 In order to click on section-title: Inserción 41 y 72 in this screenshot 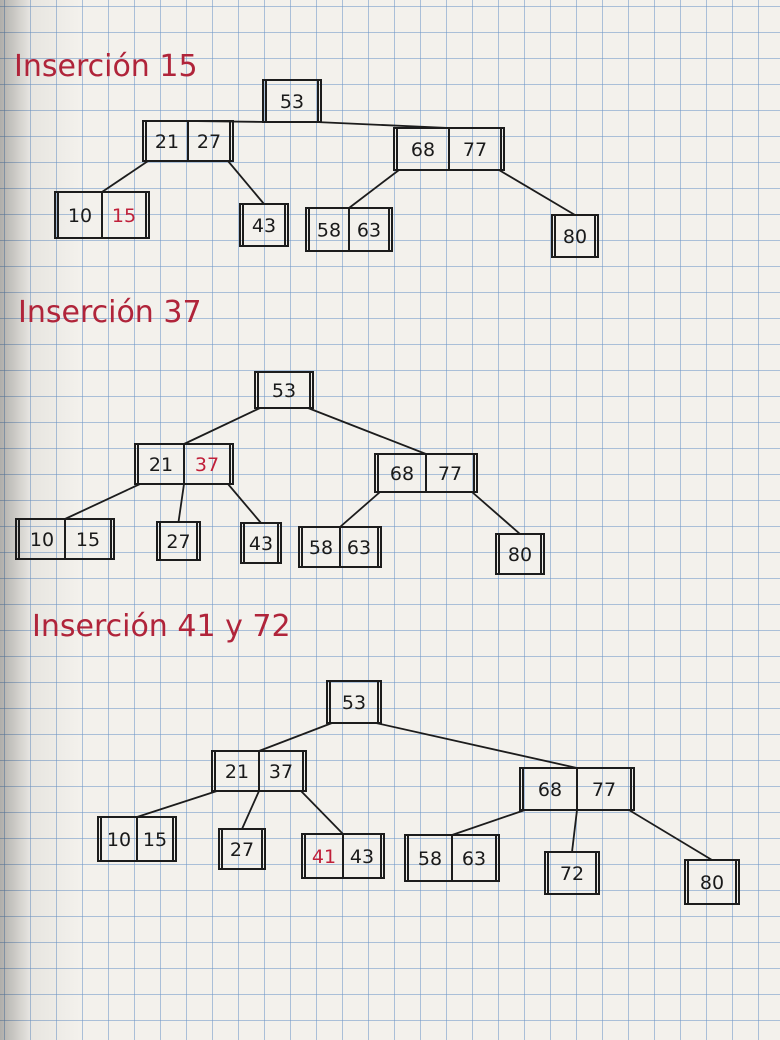, I will do `click(161, 626)`.